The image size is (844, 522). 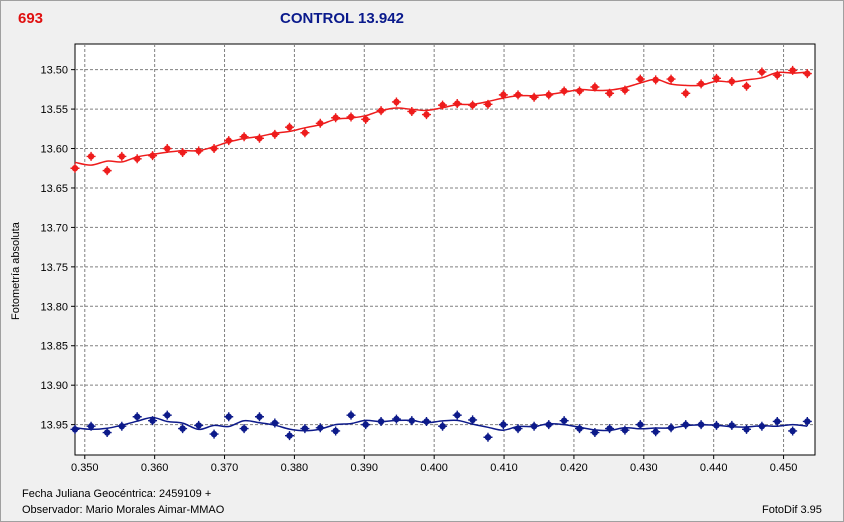 What do you see at coordinates (54, 150) in the screenshot?
I see `y-tick-label: 13.60` at bounding box center [54, 150].